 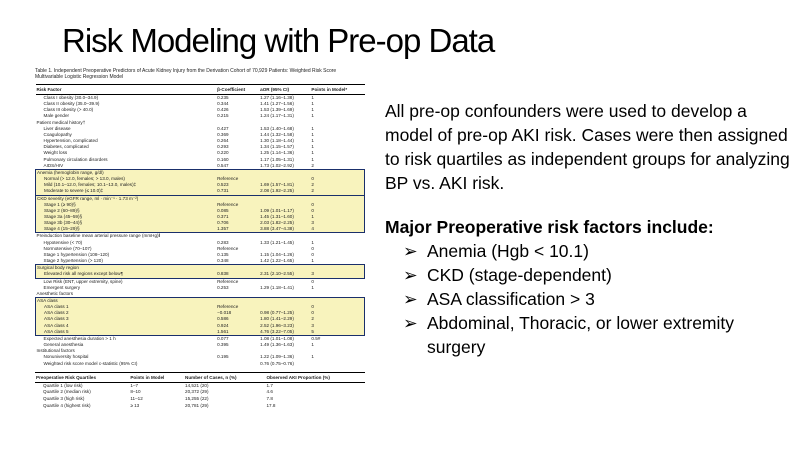 I want to click on table-cell: Stage 2 hypertension (> 120), so click(x=73, y=261).